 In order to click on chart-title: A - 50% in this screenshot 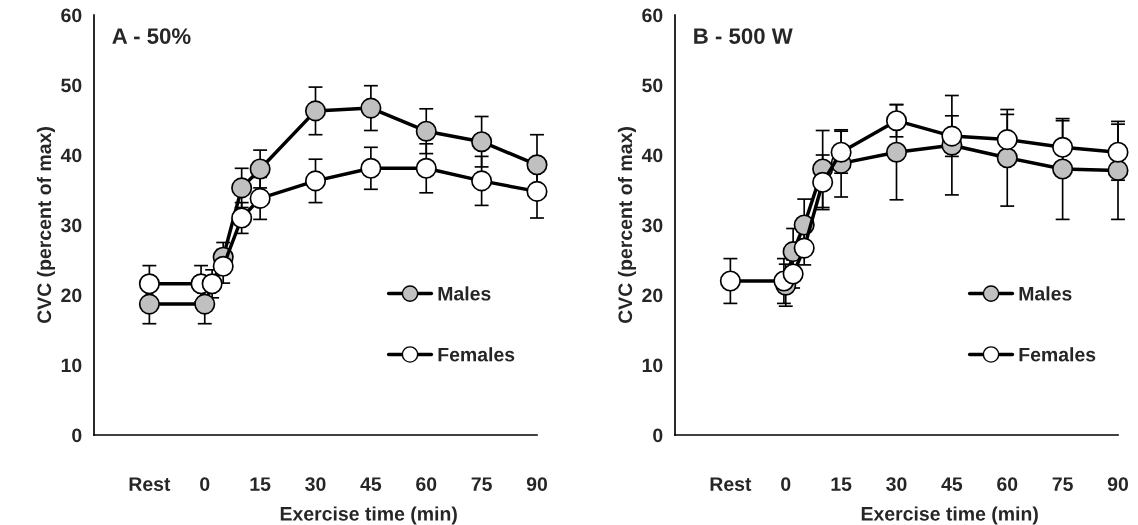, I will do `click(151, 36)`.